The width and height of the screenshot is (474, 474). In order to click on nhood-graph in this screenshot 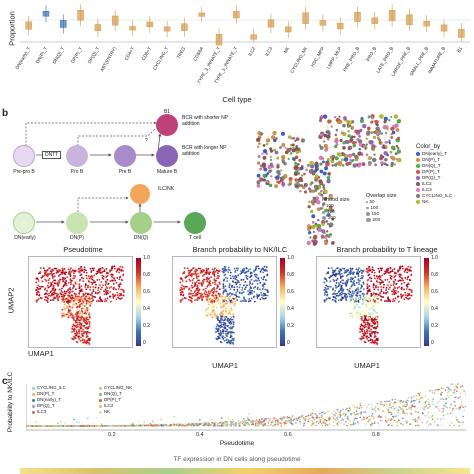, I will do `click(329, 180)`.